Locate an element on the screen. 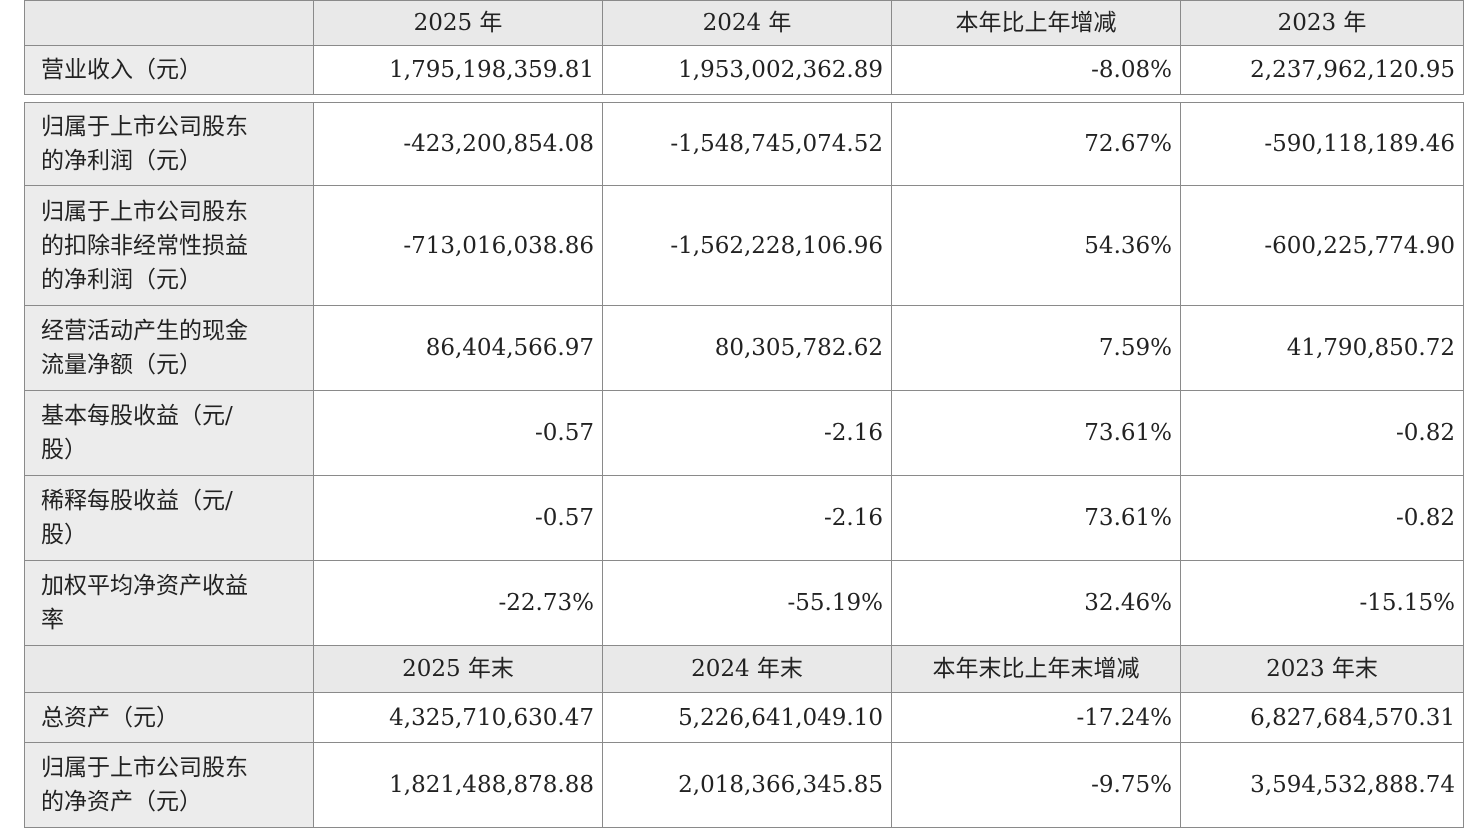  header-text: 2025 年 is located at coordinates (458, 23).